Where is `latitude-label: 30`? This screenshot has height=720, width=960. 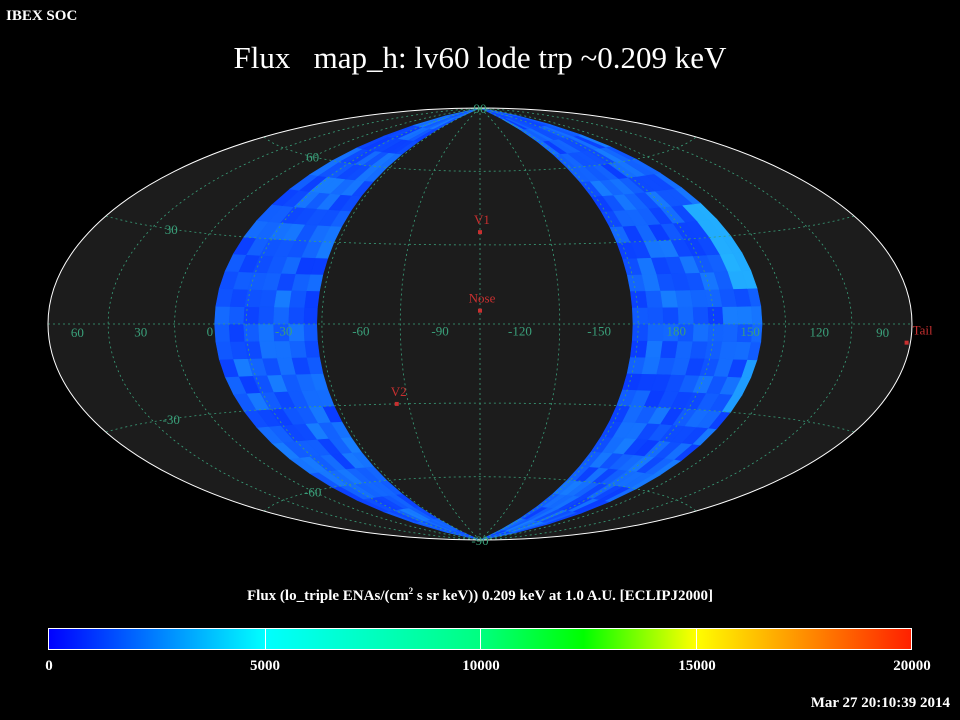
latitude-label: 30 is located at coordinates (171, 229).